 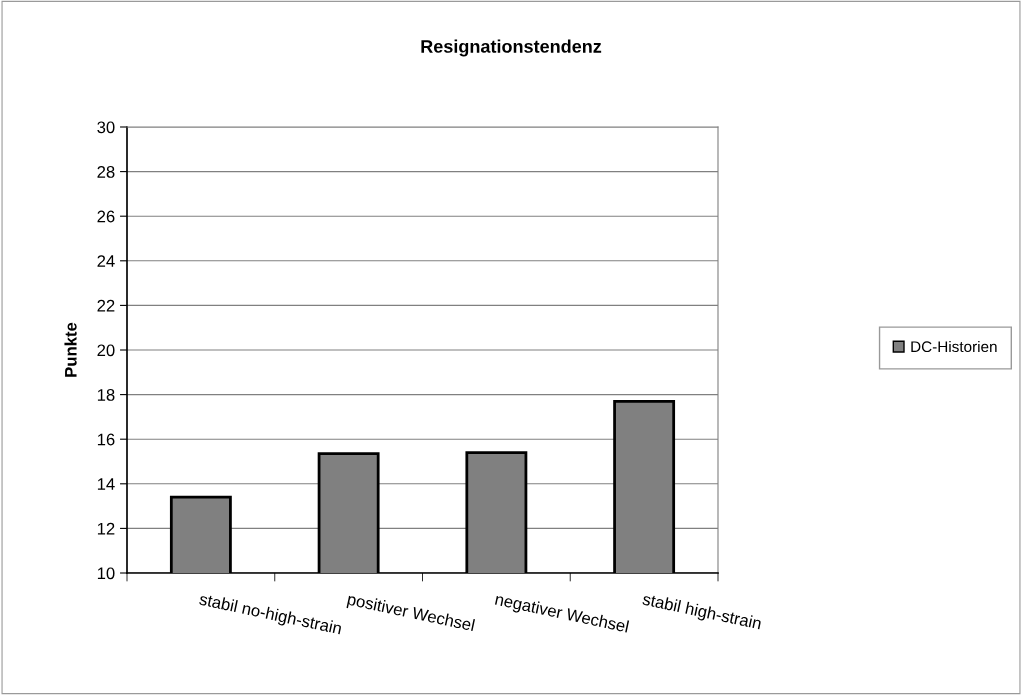 What do you see at coordinates (106, 439) in the screenshot?
I see `y-tick-label: 16` at bounding box center [106, 439].